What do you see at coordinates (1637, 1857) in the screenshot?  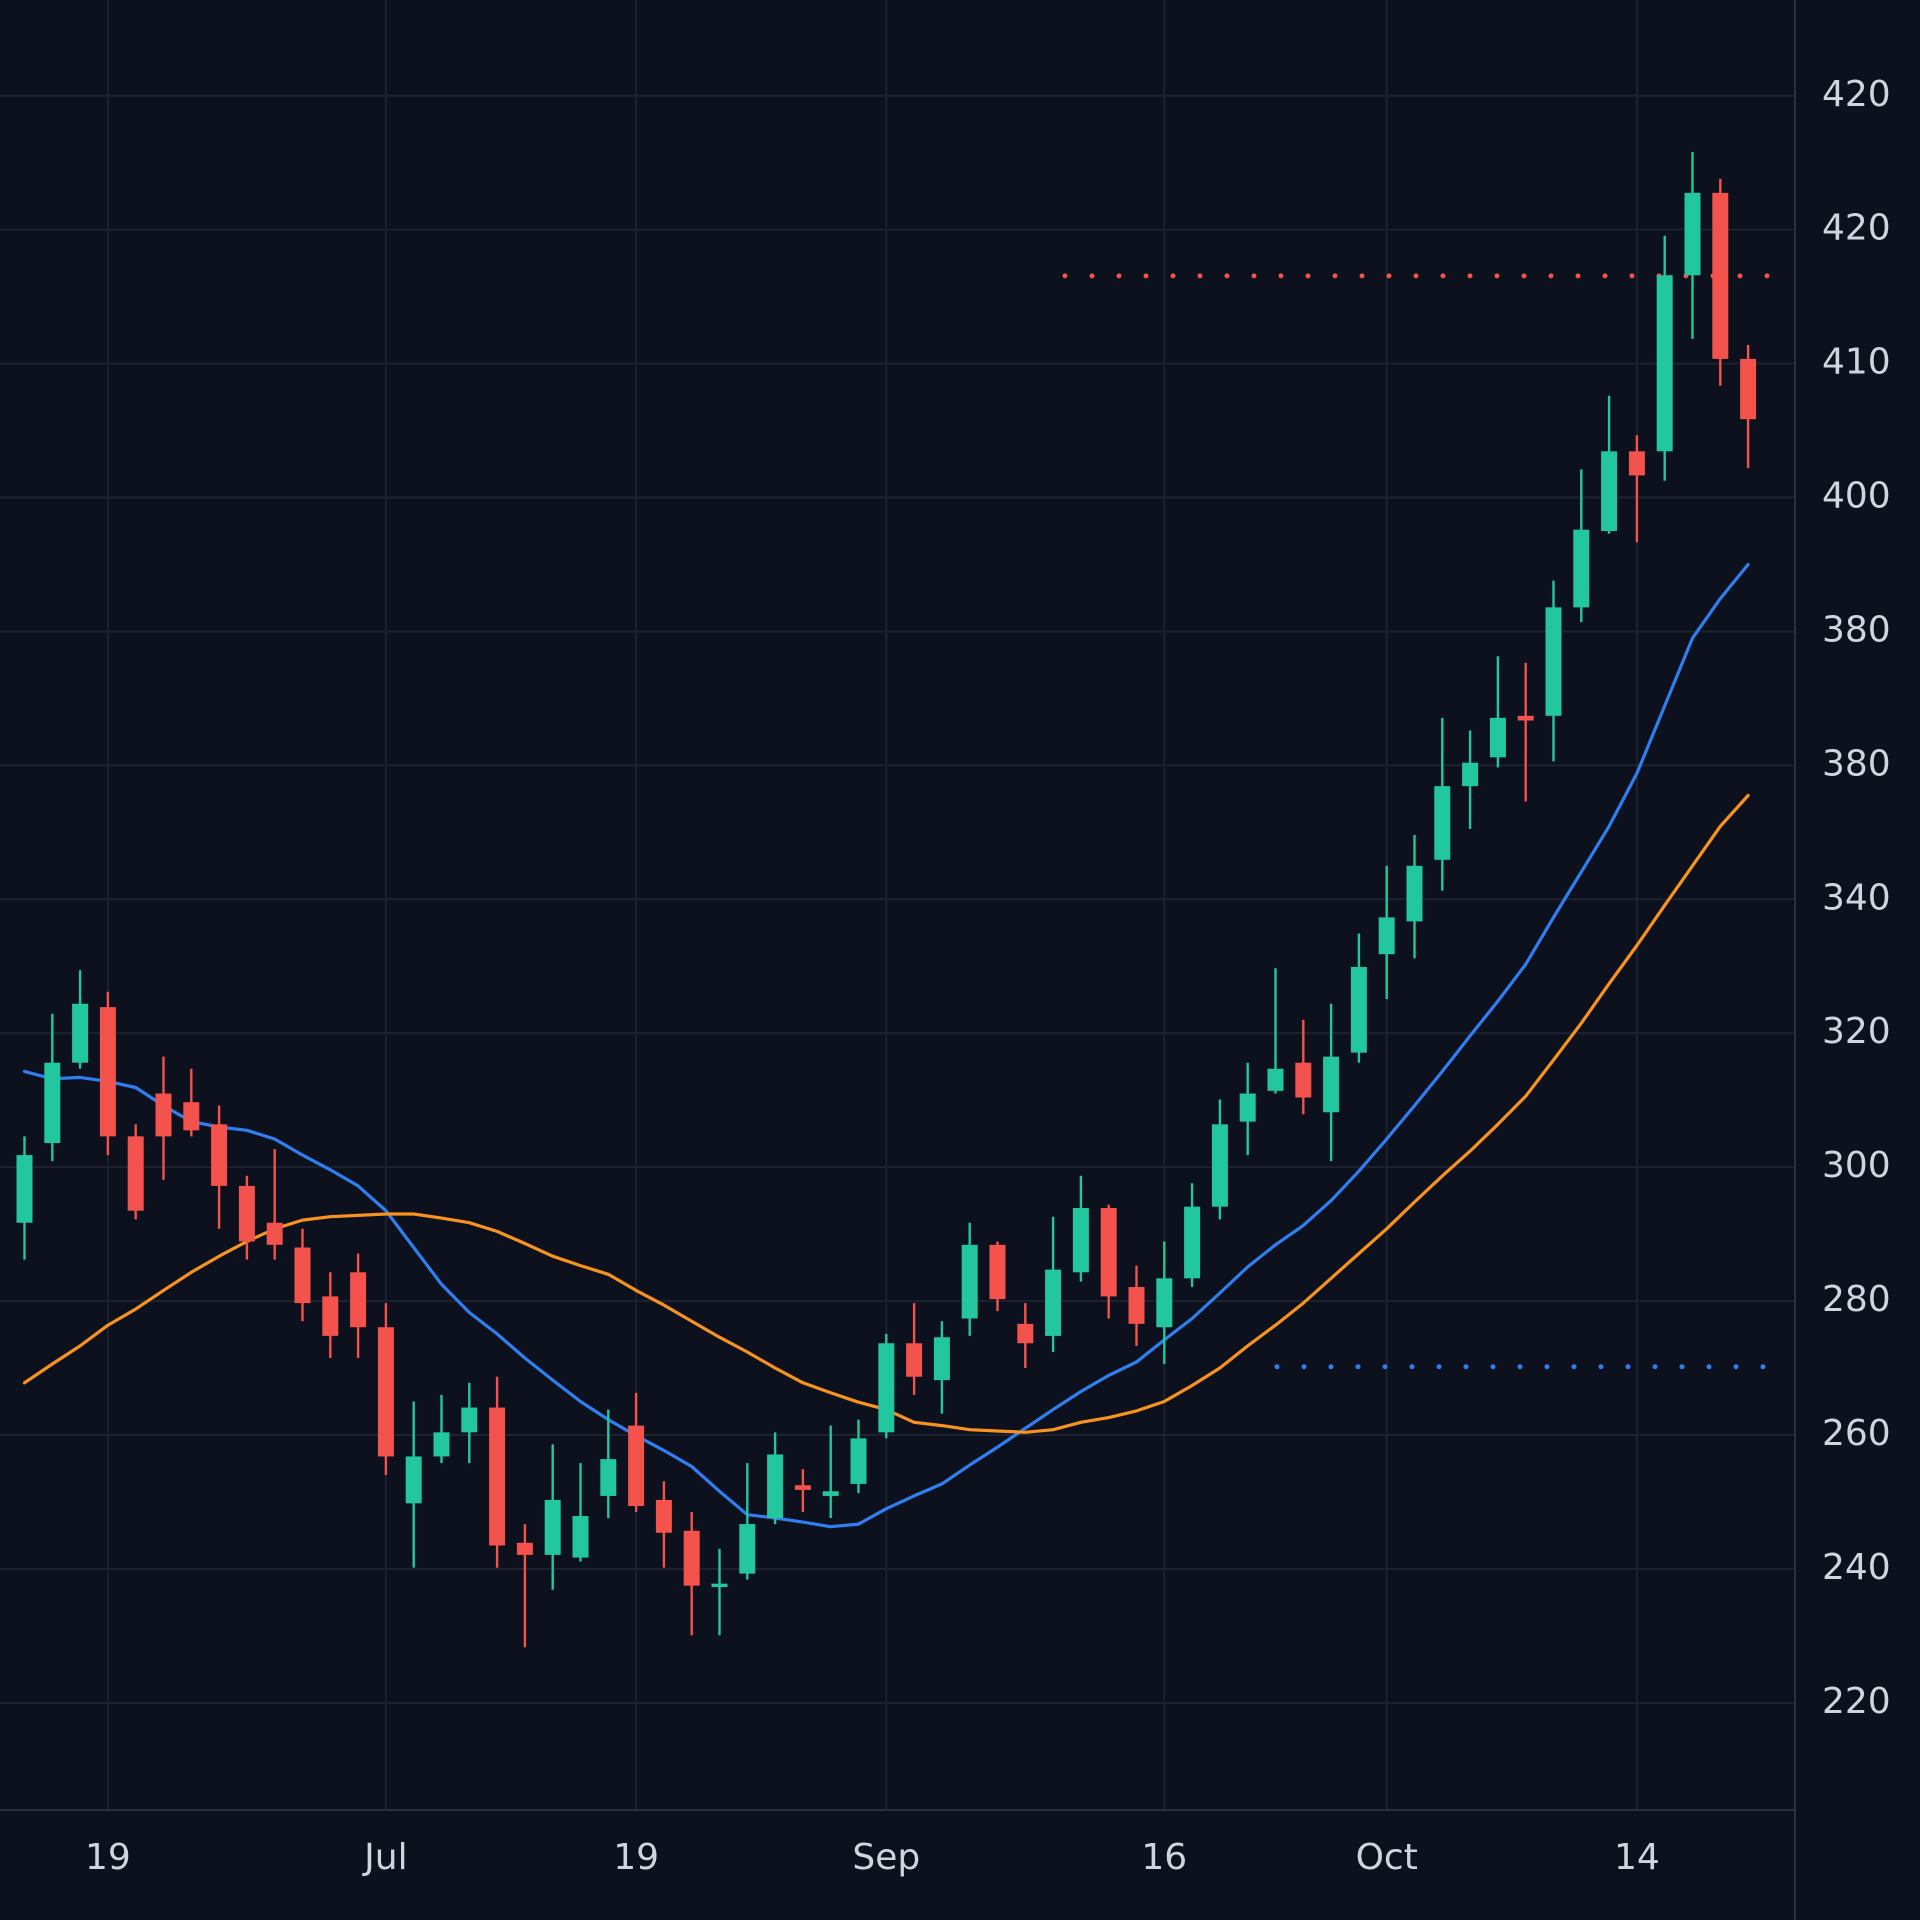 I see `x-tick-label: 14` at bounding box center [1637, 1857].